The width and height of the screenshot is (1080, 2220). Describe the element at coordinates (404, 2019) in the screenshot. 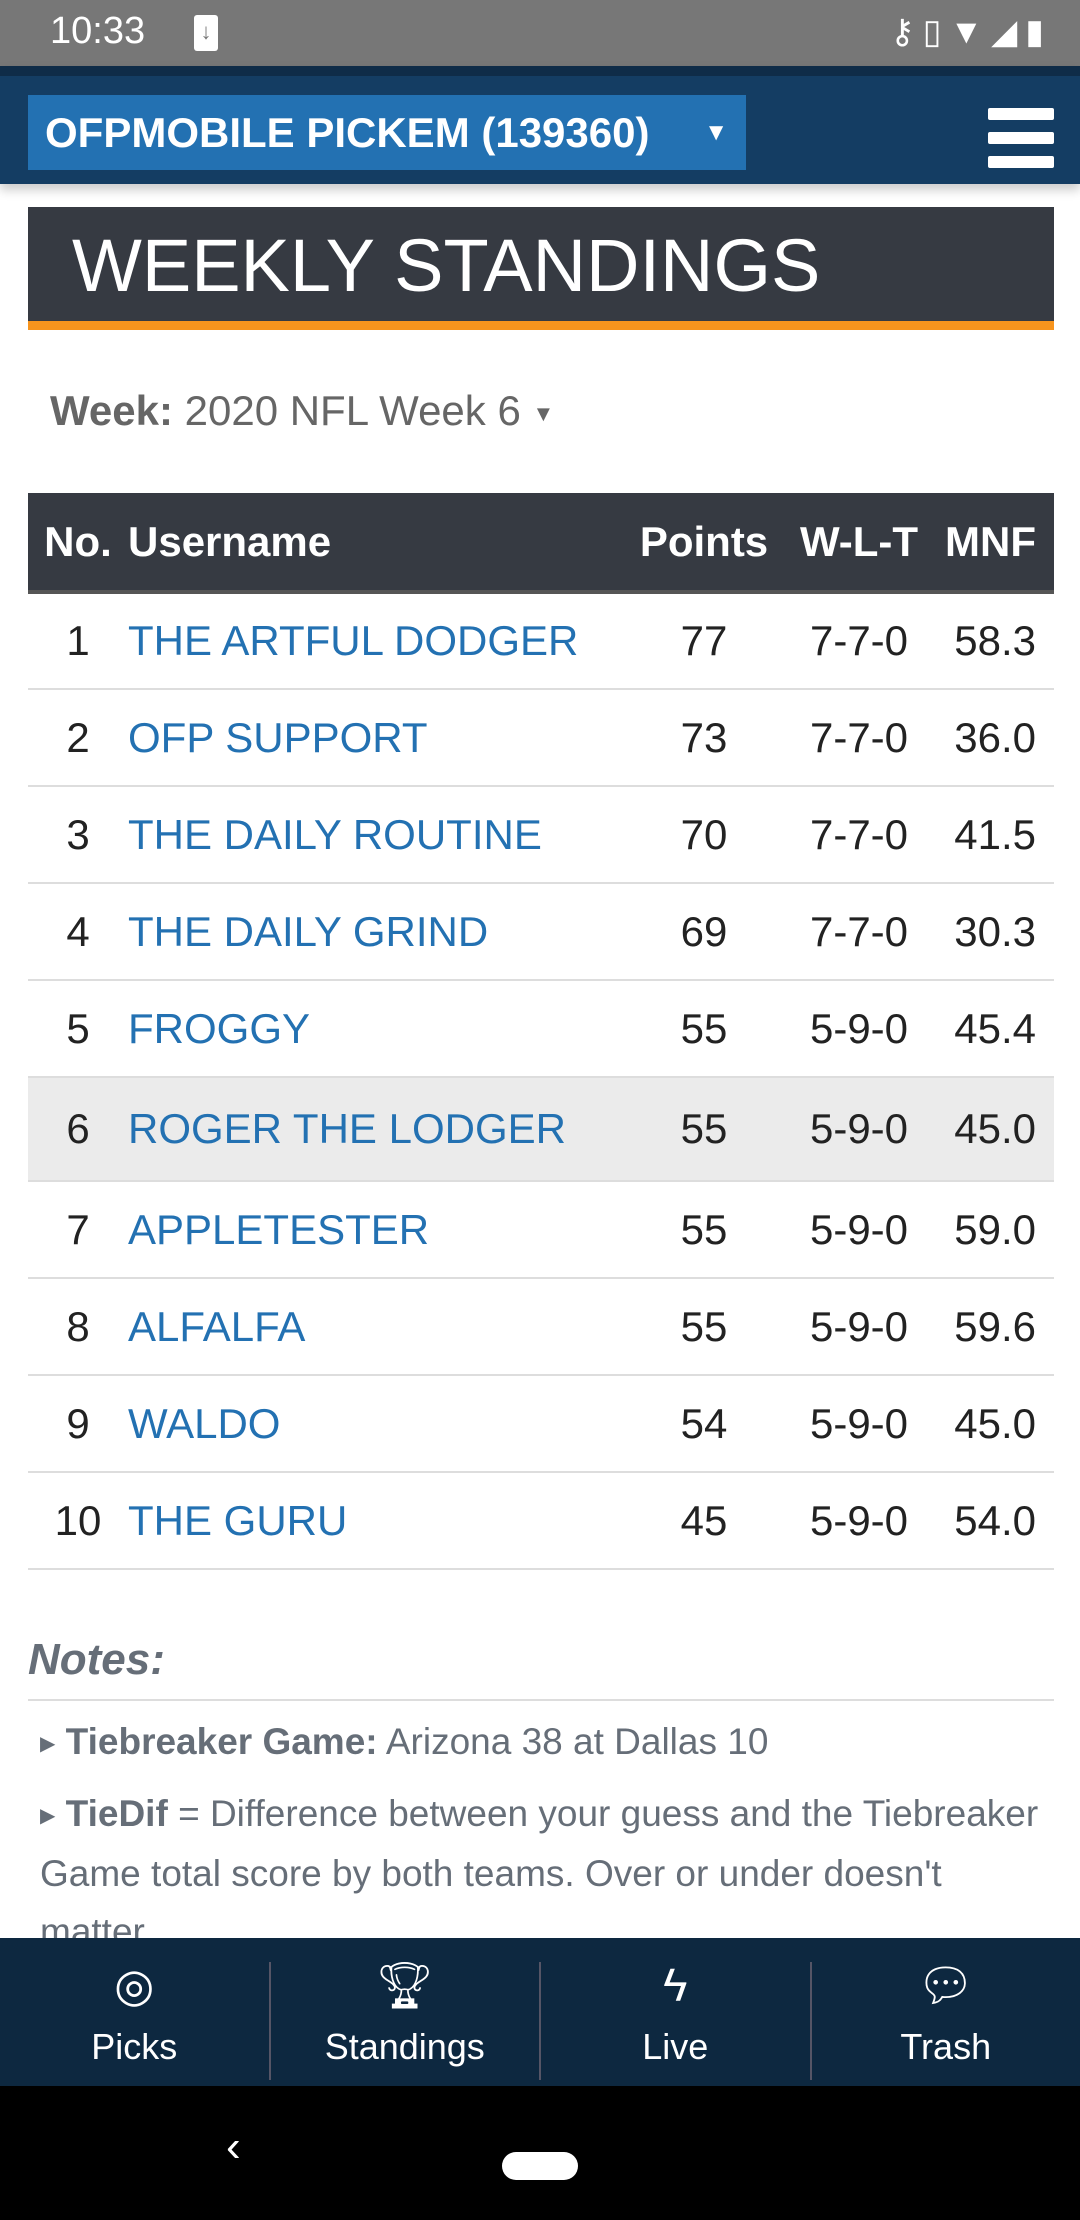

I see `nav-standings: 🏆︎ Standings` at that location.